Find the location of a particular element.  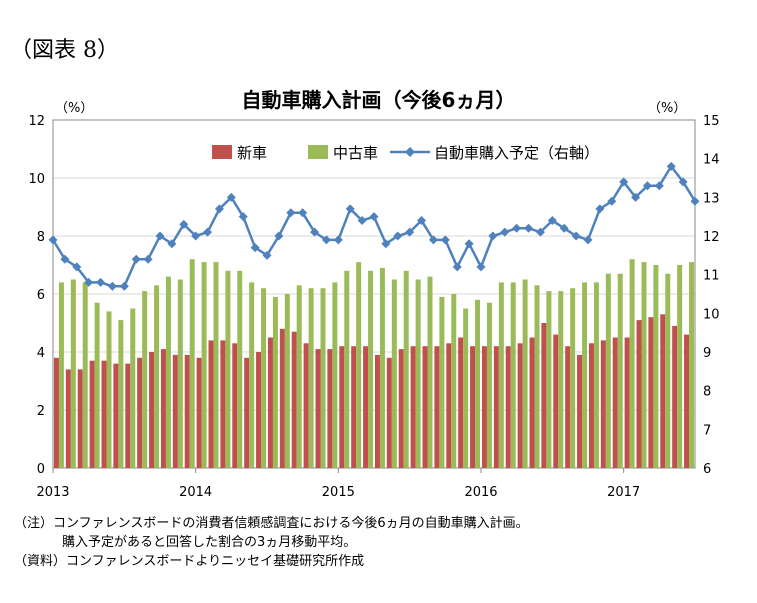

note-line-1: （注）コンファレンスボードの消費者信頼感調査における今後6ヵ月の自動車購入計画。 is located at coordinates (271, 523).